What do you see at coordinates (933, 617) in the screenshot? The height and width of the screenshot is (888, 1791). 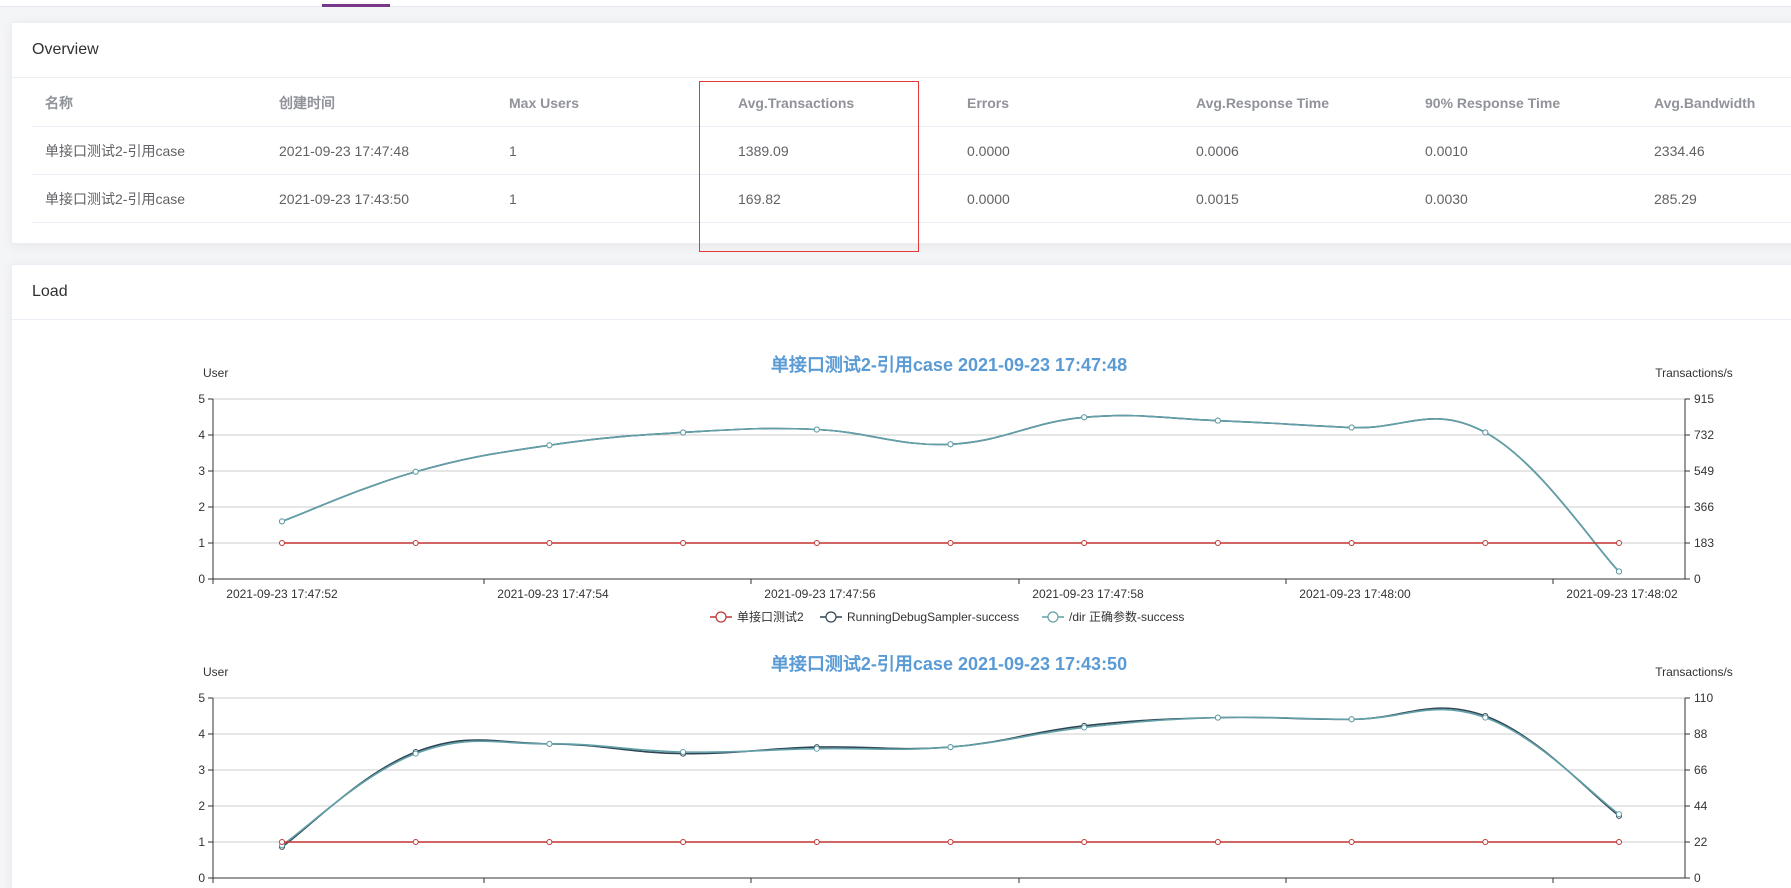 I see `legend-label: RunningDebugSampler-success` at bounding box center [933, 617].